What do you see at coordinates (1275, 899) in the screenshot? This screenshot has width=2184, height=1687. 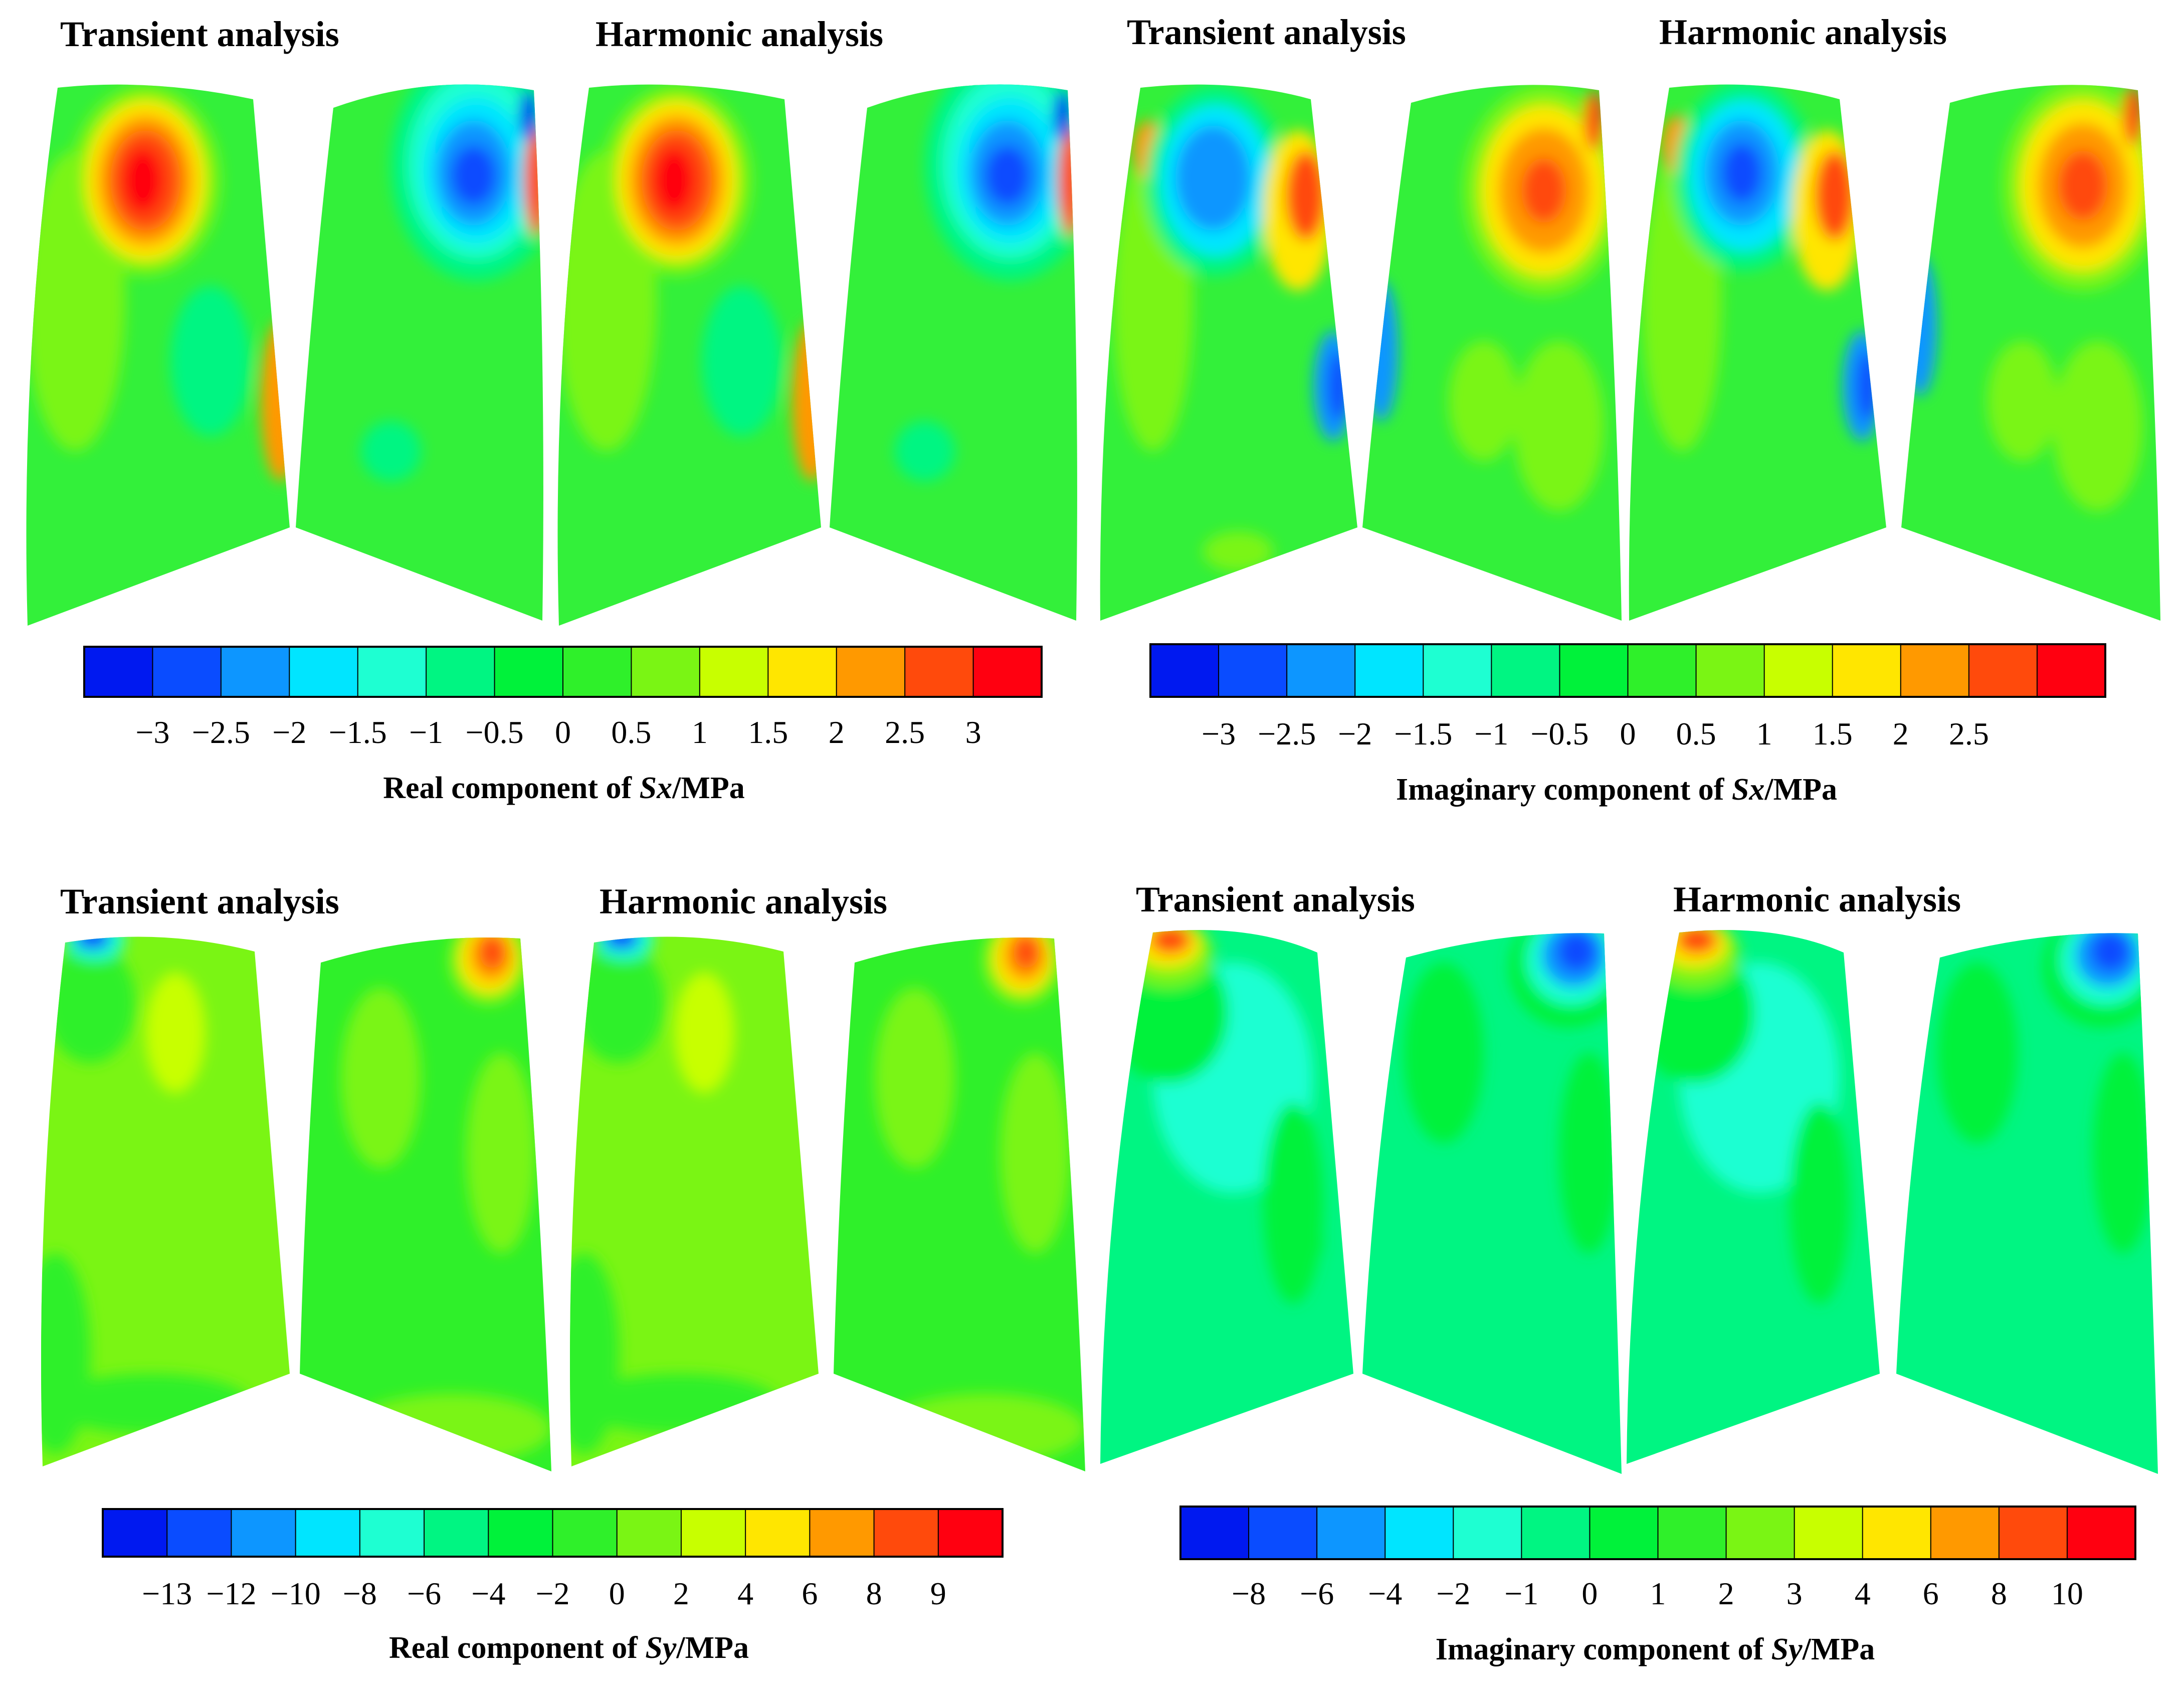 I see `title-sy-imag-transient: Transient analysis` at bounding box center [1275, 899].